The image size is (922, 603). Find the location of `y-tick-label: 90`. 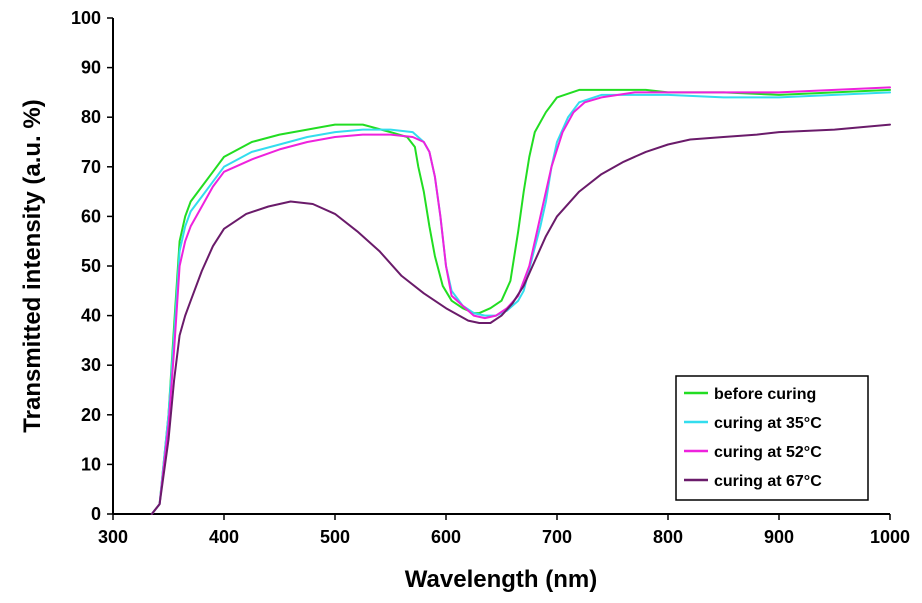

y-tick-label: 90 is located at coordinates (91, 68).